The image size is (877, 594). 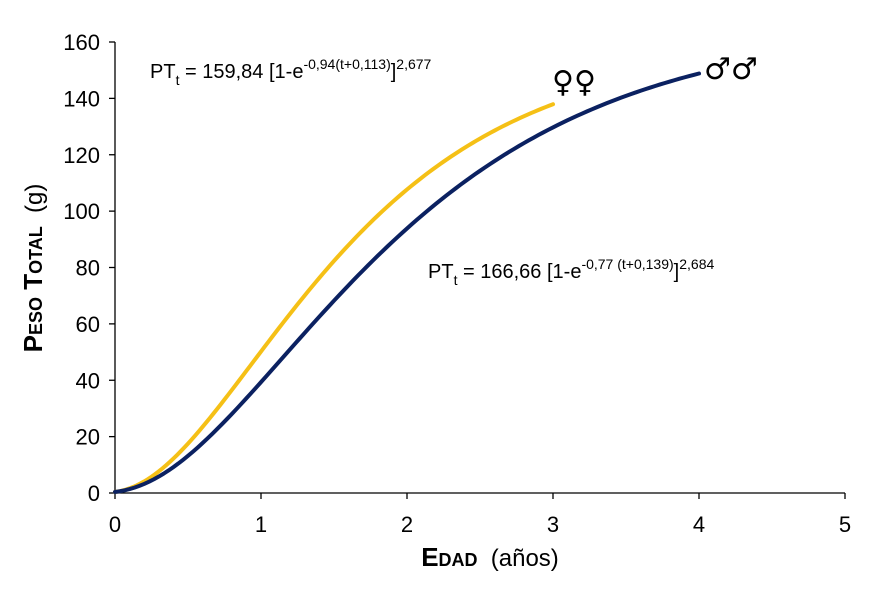 I want to click on female-equation: PTt = 159,84 [1-e-0,94(t+0,113)]2,677, so click(x=291, y=72).